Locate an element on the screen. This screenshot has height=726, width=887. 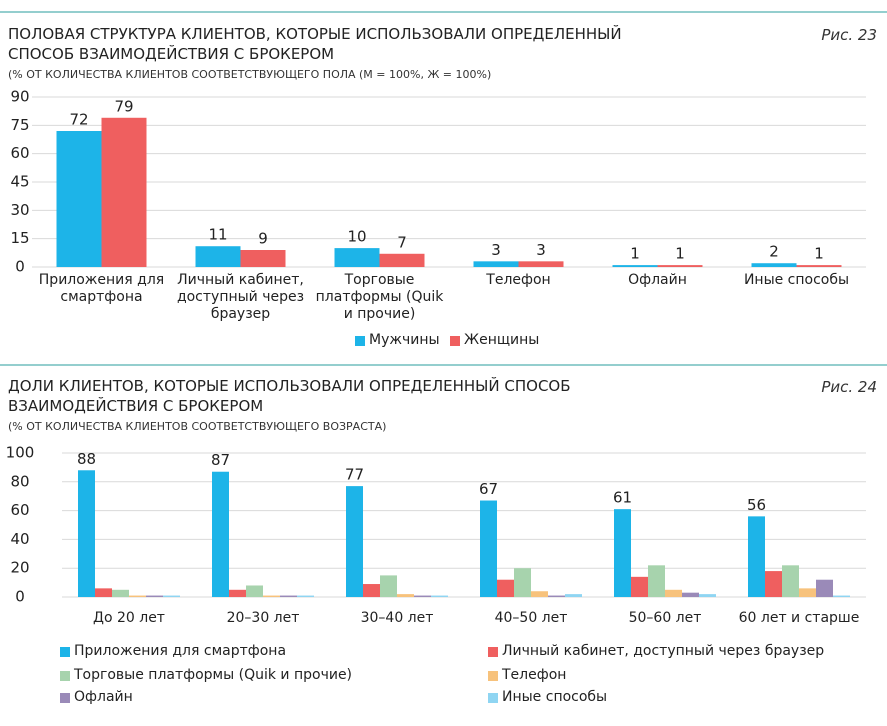
legend-label: Торговые платформы (Quik и прочие) is located at coordinates (213, 675).